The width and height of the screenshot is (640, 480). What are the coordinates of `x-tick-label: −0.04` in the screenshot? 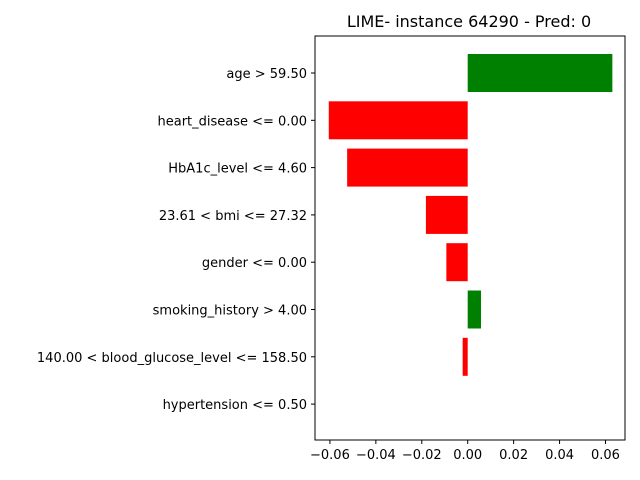 It's located at (376, 455).